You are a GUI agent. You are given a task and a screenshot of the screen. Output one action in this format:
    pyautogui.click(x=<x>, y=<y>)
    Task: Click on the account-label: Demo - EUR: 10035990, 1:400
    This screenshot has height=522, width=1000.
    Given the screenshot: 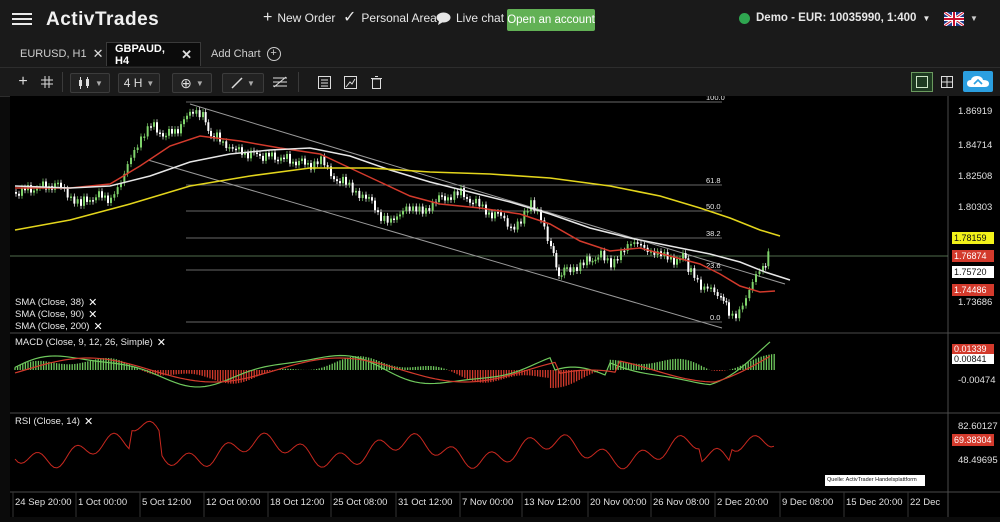 What is the action you would take?
    pyautogui.click(x=836, y=18)
    